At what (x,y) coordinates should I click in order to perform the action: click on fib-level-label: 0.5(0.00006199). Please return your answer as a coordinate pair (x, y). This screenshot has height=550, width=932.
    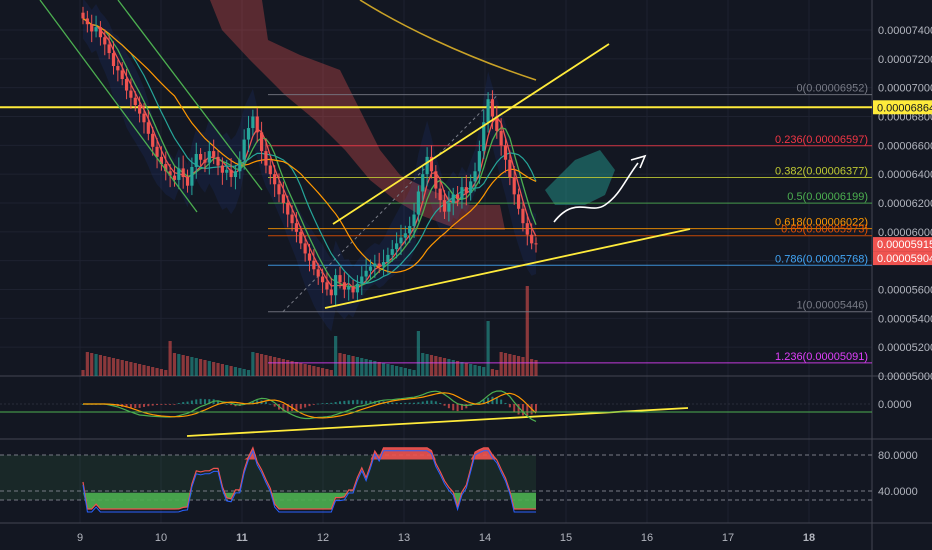
    Looking at the image, I should click on (827, 197).